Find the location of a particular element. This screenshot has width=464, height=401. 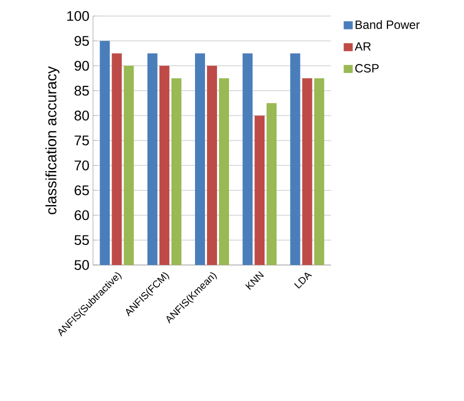

y-tick-label: 80 is located at coordinates (81, 115).